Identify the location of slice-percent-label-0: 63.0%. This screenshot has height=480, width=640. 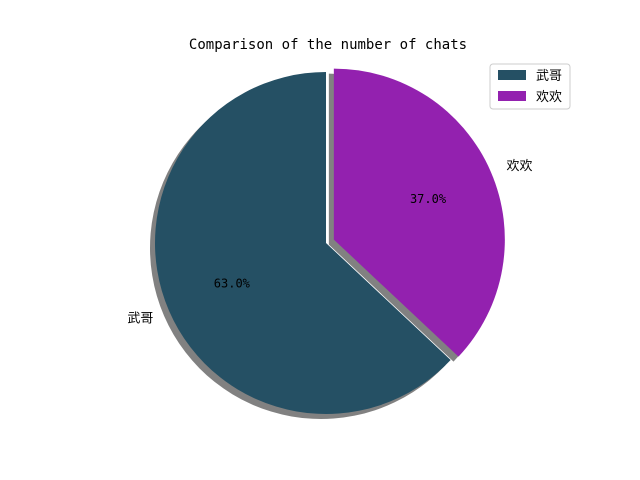
(232, 284).